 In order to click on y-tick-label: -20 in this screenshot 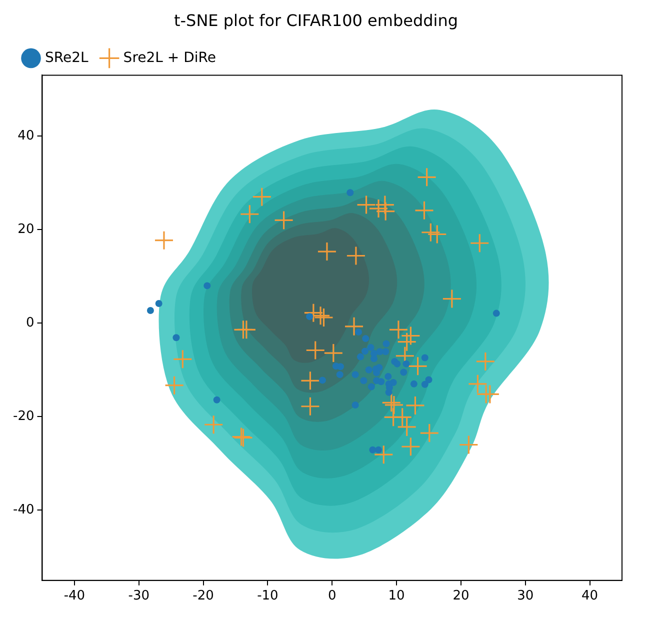, I will do `click(23, 416)`.